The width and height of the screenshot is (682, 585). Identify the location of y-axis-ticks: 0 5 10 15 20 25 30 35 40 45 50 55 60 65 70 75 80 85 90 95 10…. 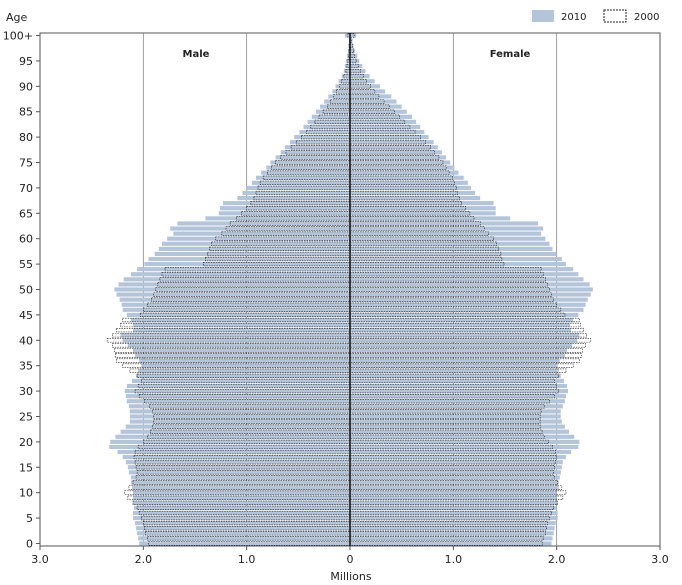
(21, 290).